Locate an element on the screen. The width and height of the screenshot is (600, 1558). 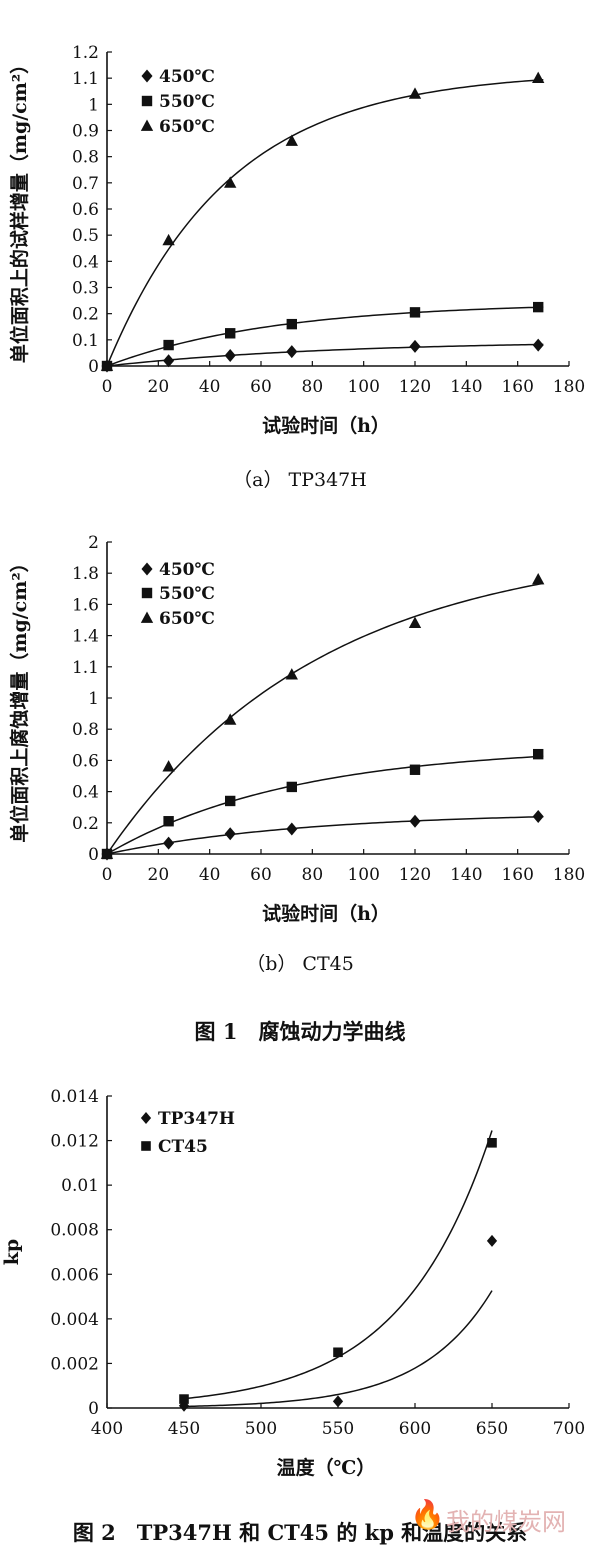
watermark: 🔥 我的煤炭网 is located at coordinates (495, 1516).